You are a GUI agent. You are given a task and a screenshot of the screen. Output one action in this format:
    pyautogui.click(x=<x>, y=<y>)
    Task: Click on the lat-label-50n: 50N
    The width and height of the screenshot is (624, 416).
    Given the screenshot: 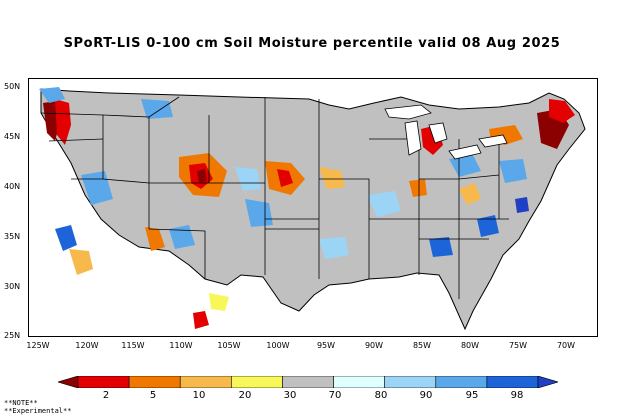 What is the action you would take?
    pyautogui.click(x=12, y=86)
    